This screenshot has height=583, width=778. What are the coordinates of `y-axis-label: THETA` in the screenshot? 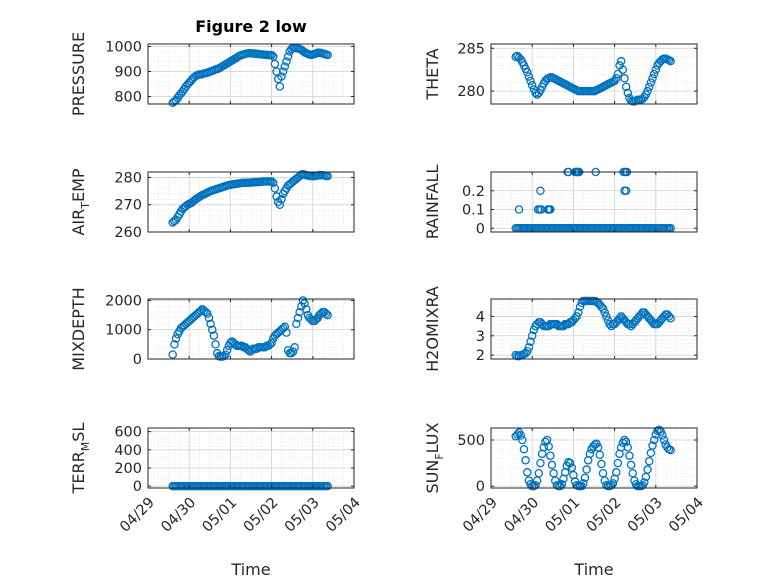 It's located at (432, 74).